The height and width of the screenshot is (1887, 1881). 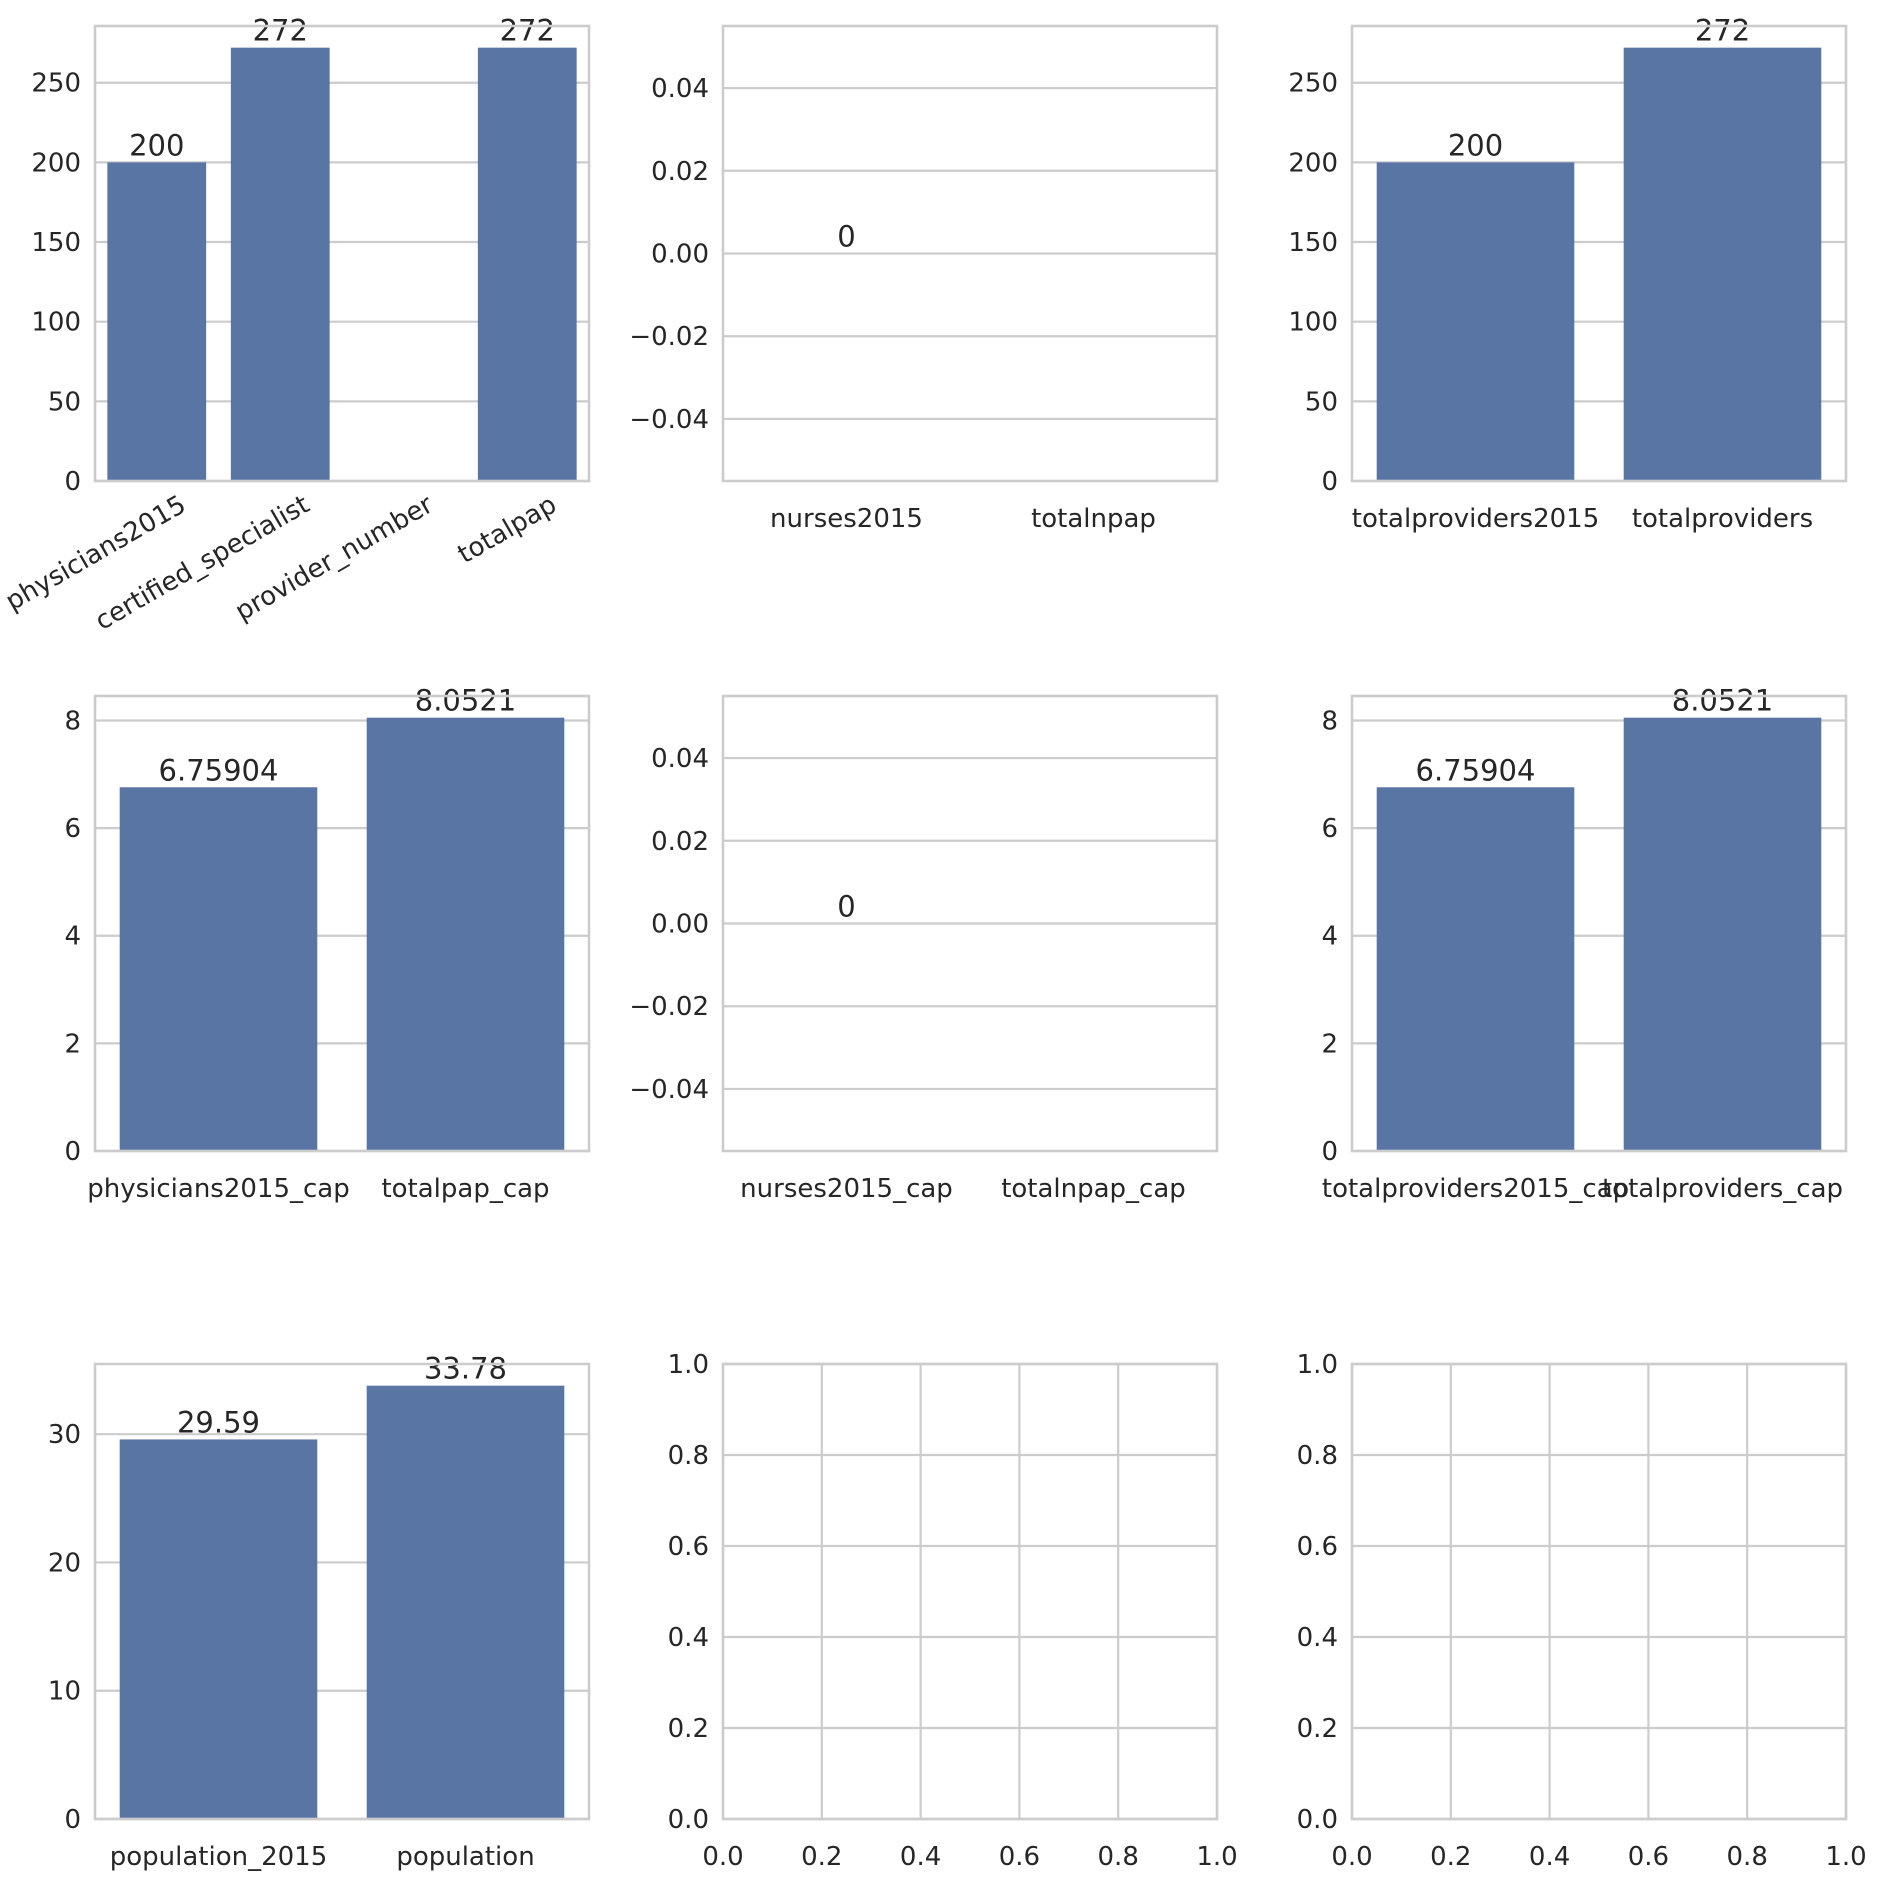 I want to click on chart-1-data-label: 272, so click(x=527, y=31).